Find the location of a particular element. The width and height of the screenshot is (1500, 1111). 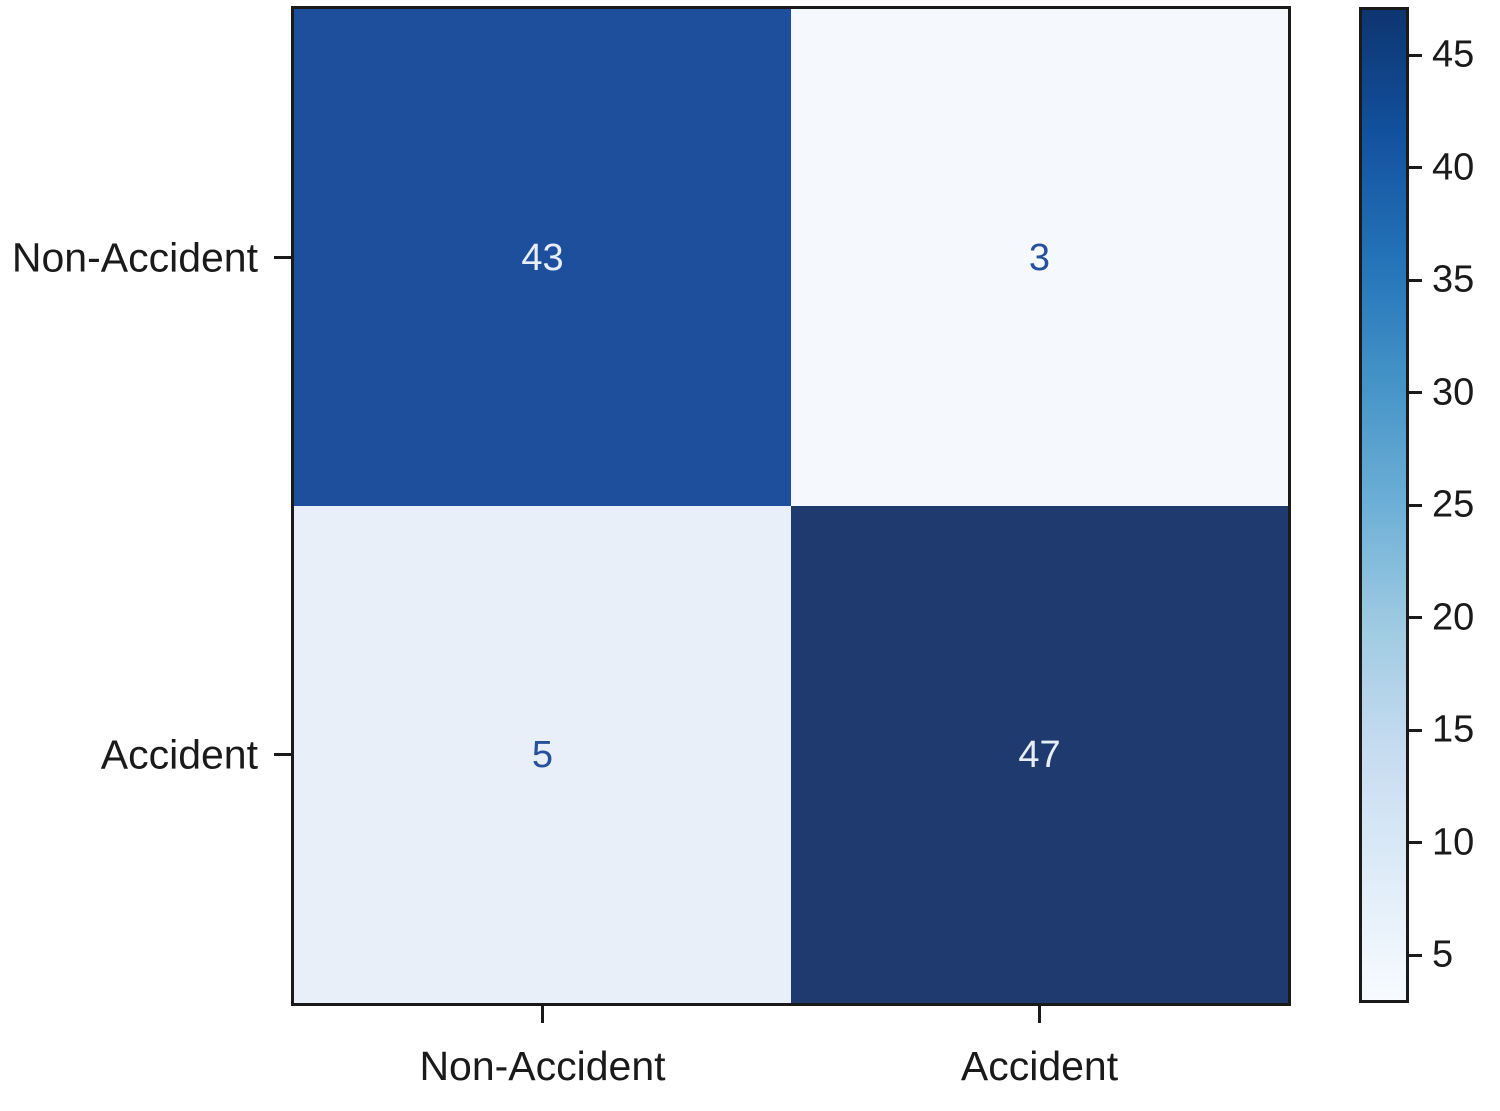

heatmap-cell: 47 is located at coordinates (1039, 754).